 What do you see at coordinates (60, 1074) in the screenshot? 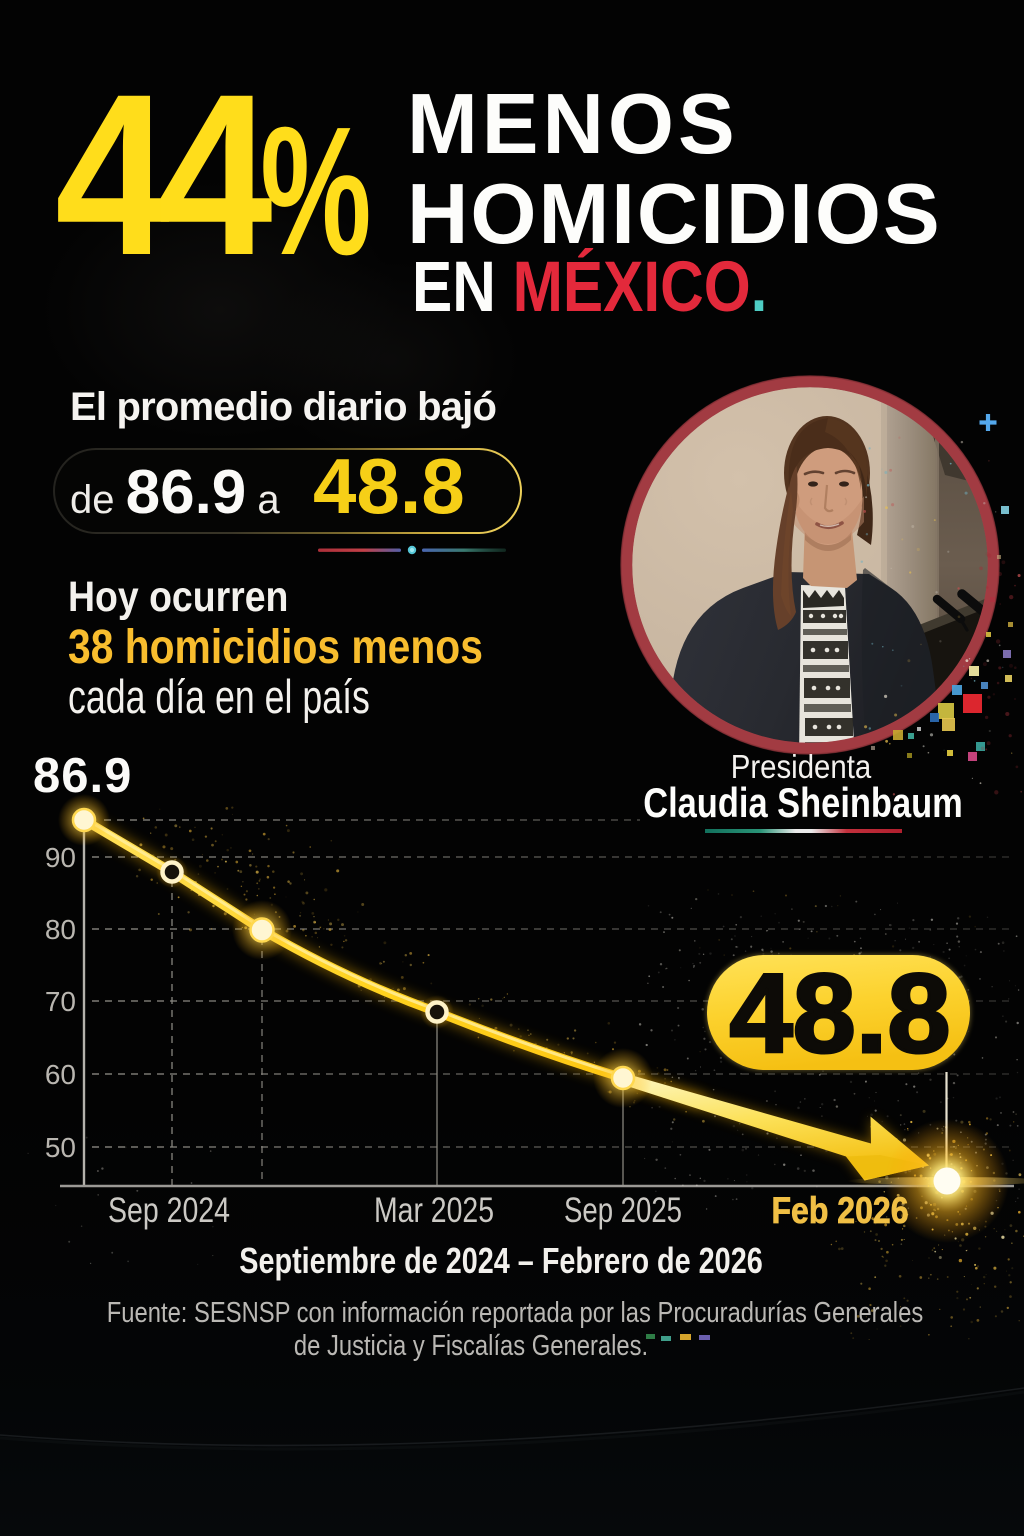
I see `svg-text: 60` at bounding box center [60, 1074].